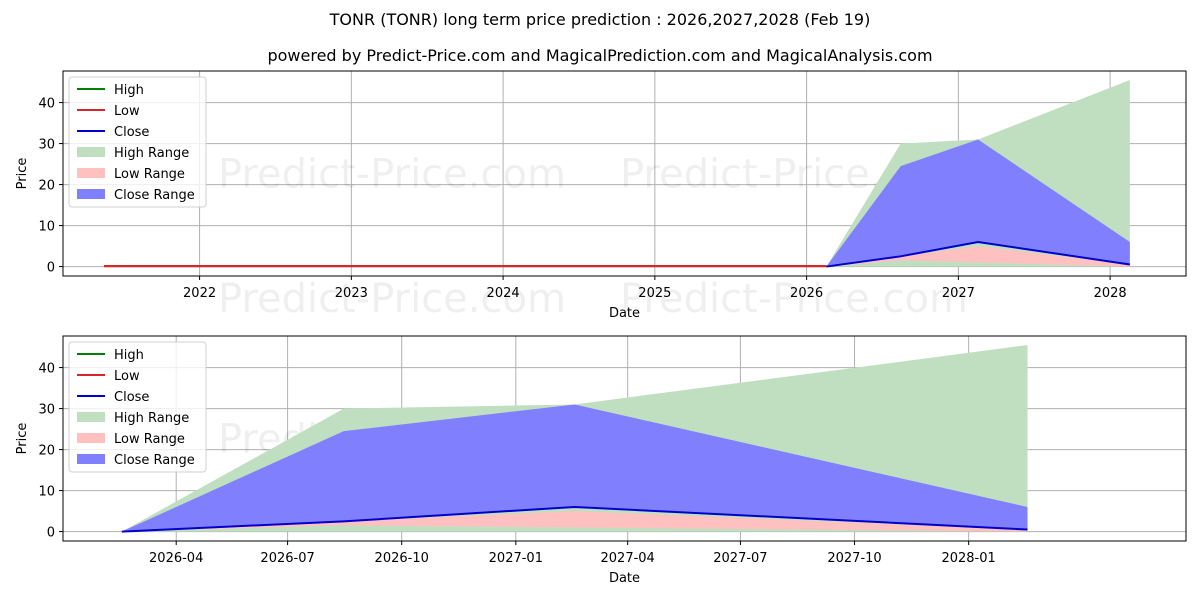 Image resolution: width=1200 pixels, height=600 pixels. Describe the element at coordinates (978, 203) in the screenshot. I see `close-range-area` at that location.